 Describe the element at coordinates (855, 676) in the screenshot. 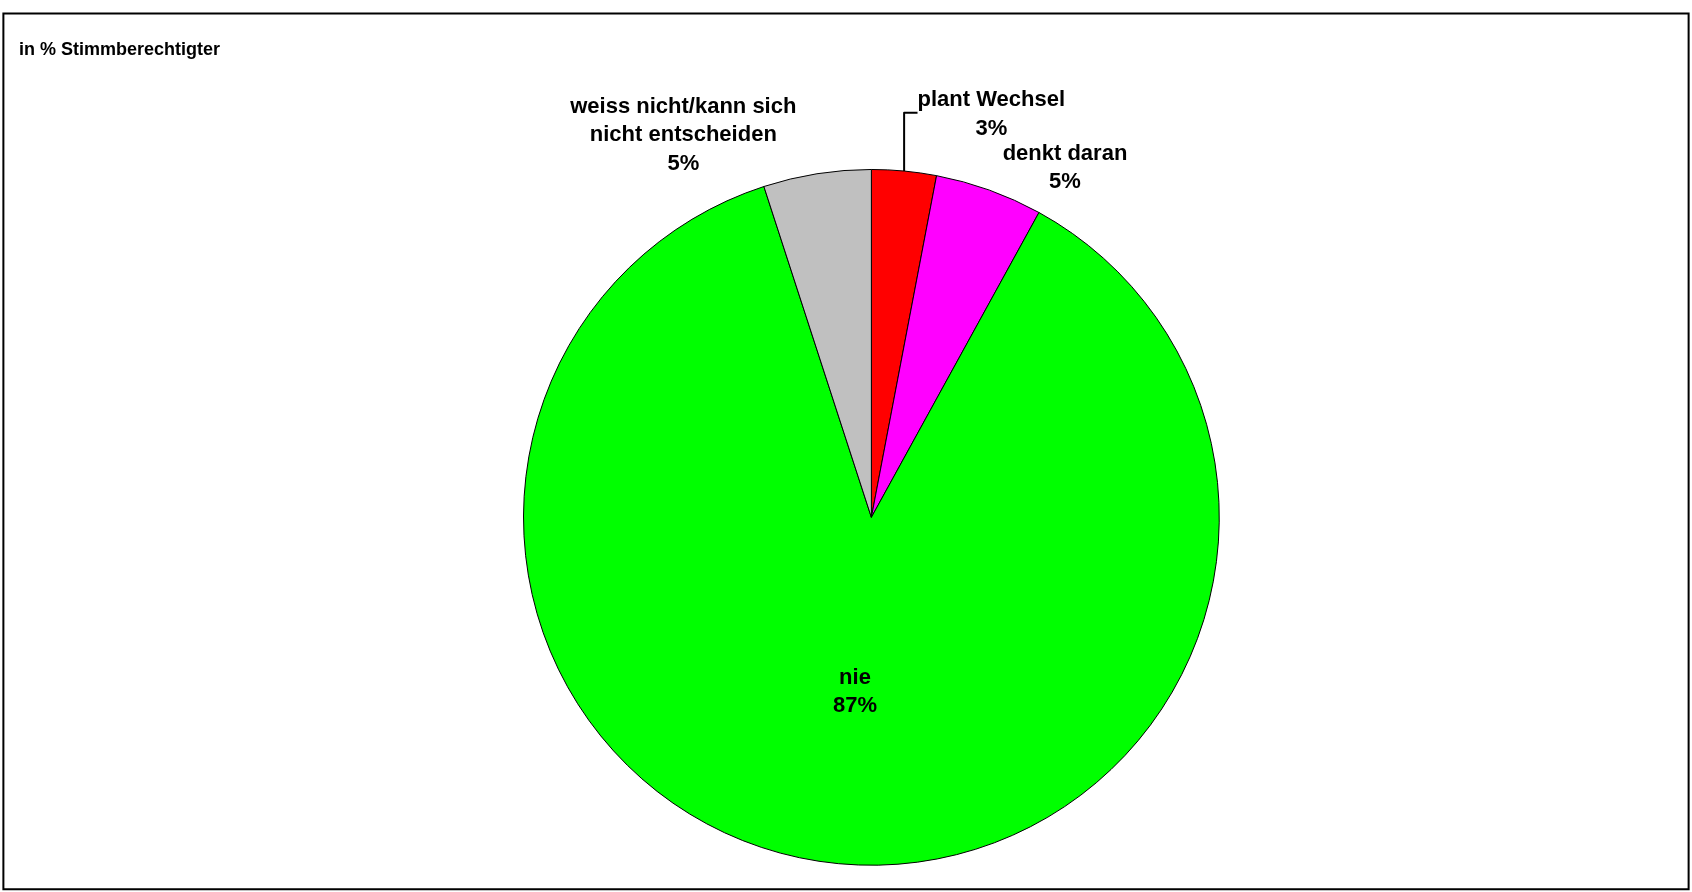

I see `slice-label: nie` at that location.